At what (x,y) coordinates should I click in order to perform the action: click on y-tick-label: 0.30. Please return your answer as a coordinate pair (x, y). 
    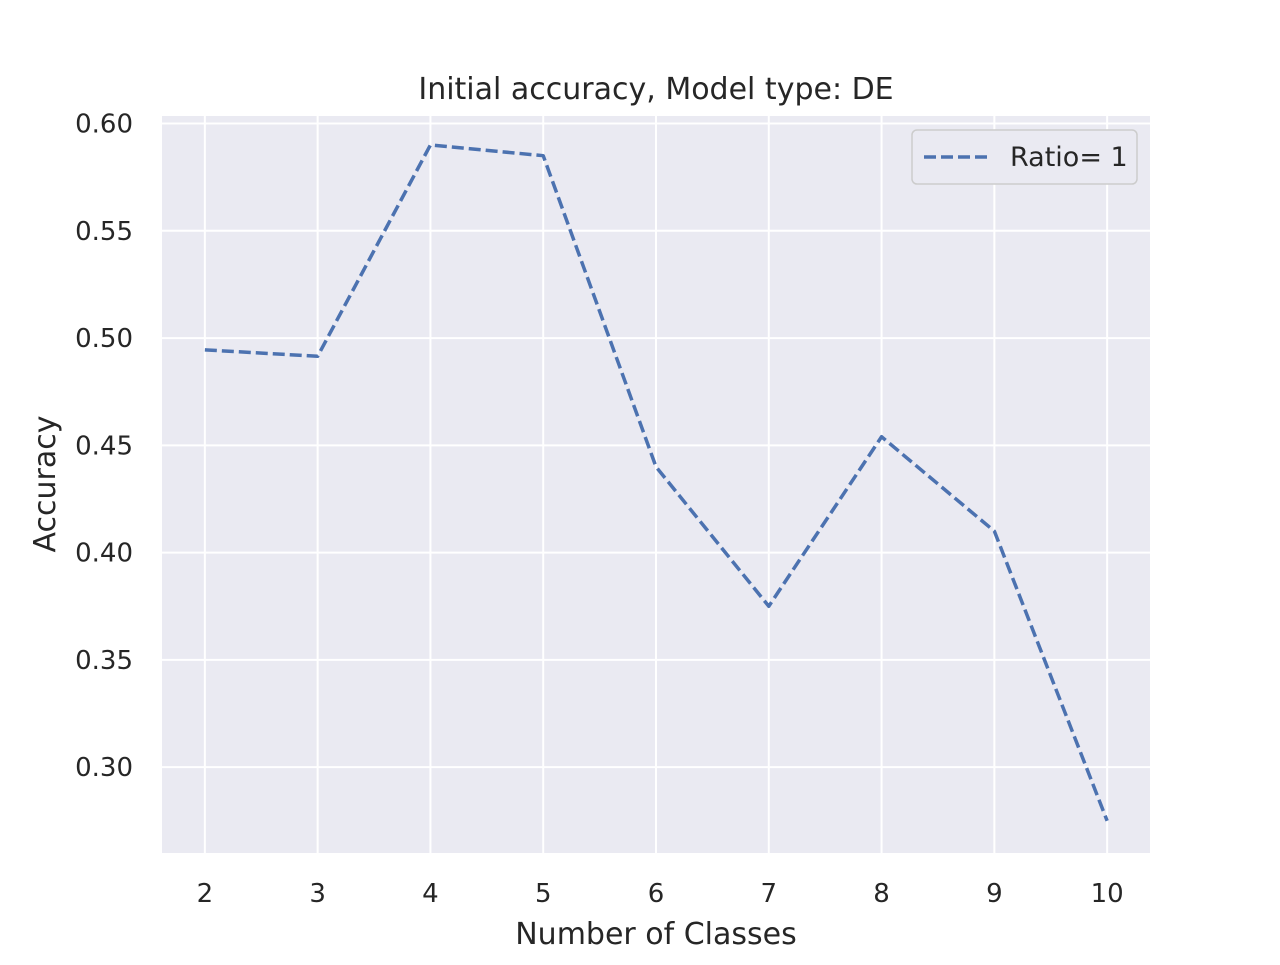
    Looking at the image, I should click on (104, 768).